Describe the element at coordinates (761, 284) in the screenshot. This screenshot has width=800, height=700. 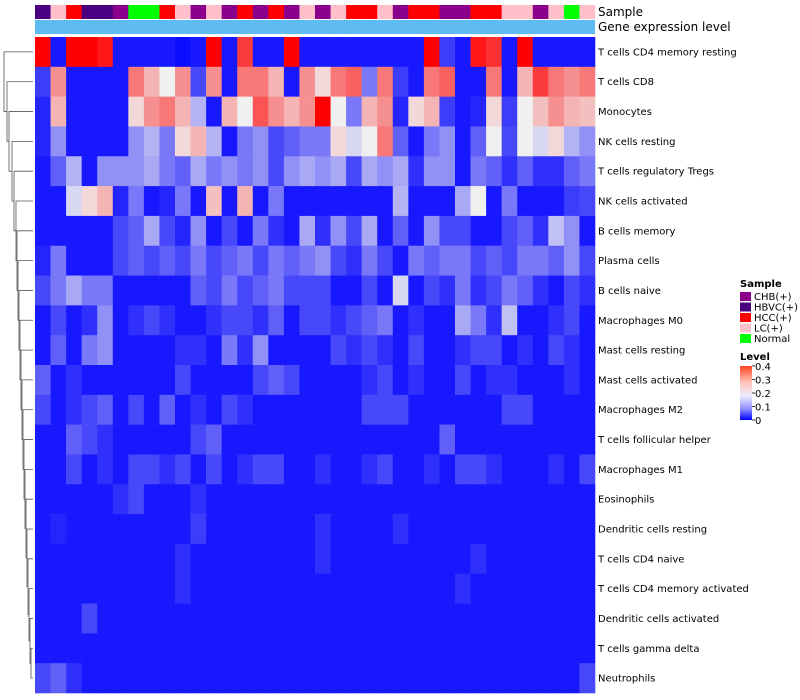
I see `legend-sample-title: Sample` at that location.